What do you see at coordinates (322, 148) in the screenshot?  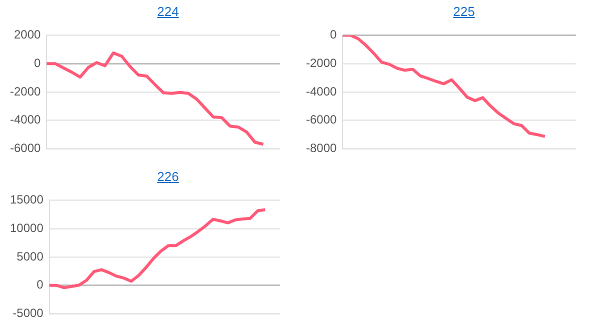 I see `y-tick-label: -8000` at bounding box center [322, 148].